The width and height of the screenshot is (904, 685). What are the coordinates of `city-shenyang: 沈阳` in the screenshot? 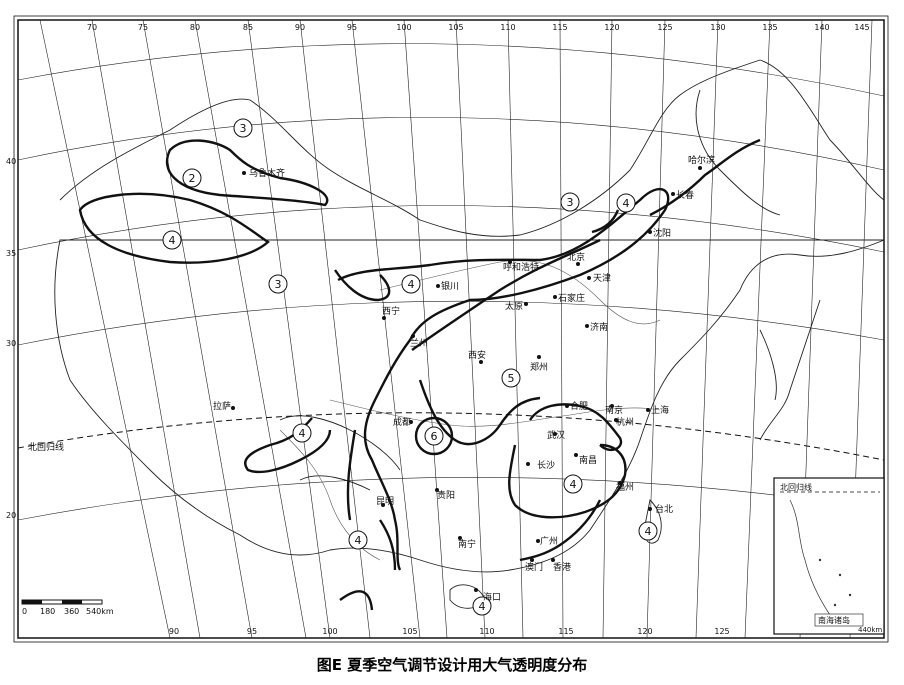 It's located at (659, 233).